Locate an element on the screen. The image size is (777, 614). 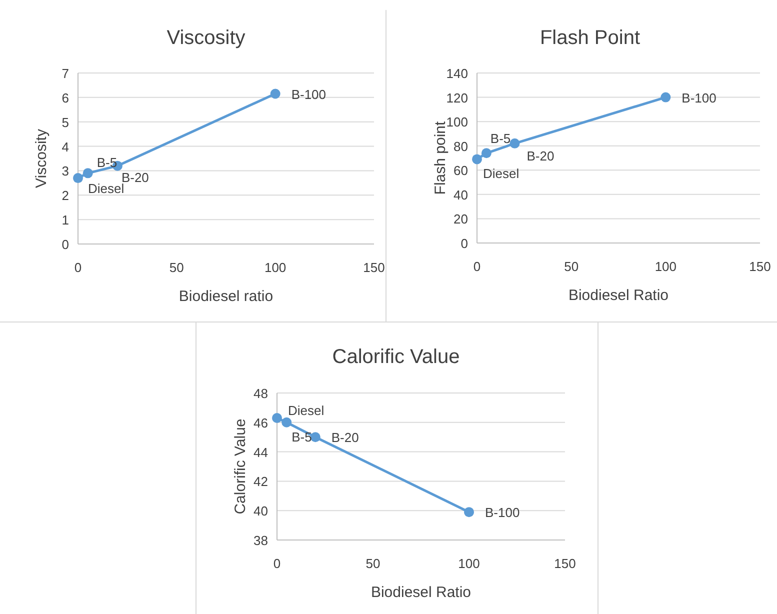
y-tick-label: 4 is located at coordinates (65, 146).